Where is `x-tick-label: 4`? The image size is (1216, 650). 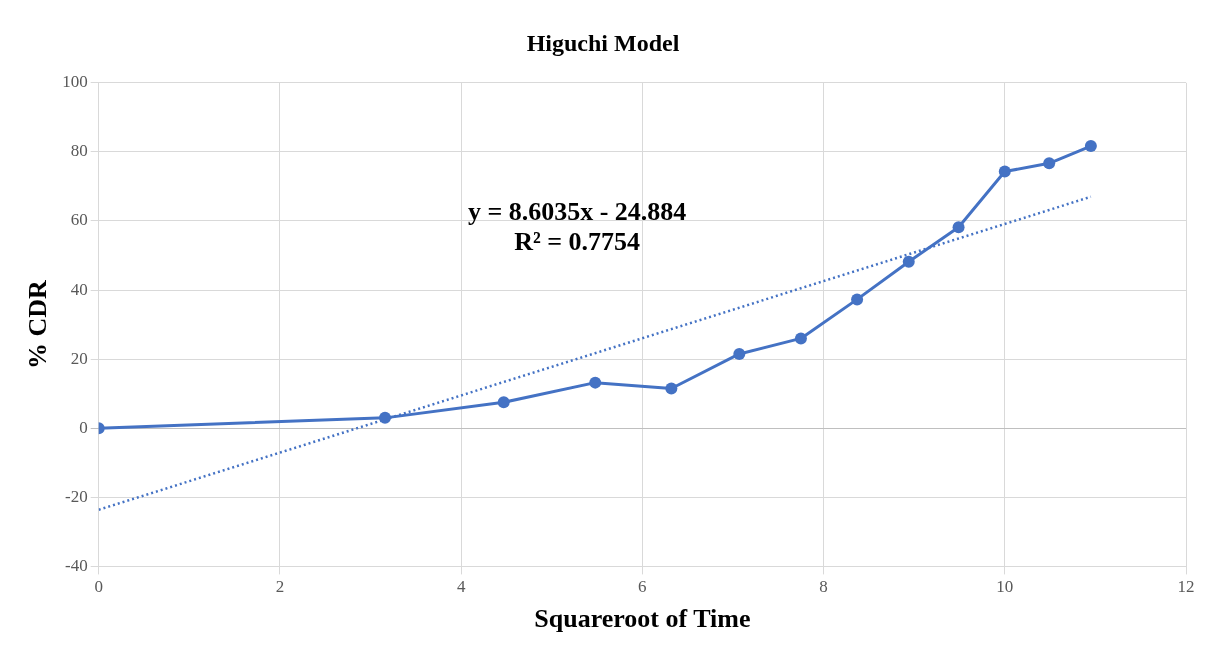 x-tick-label: 4 is located at coordinates (461, 587).